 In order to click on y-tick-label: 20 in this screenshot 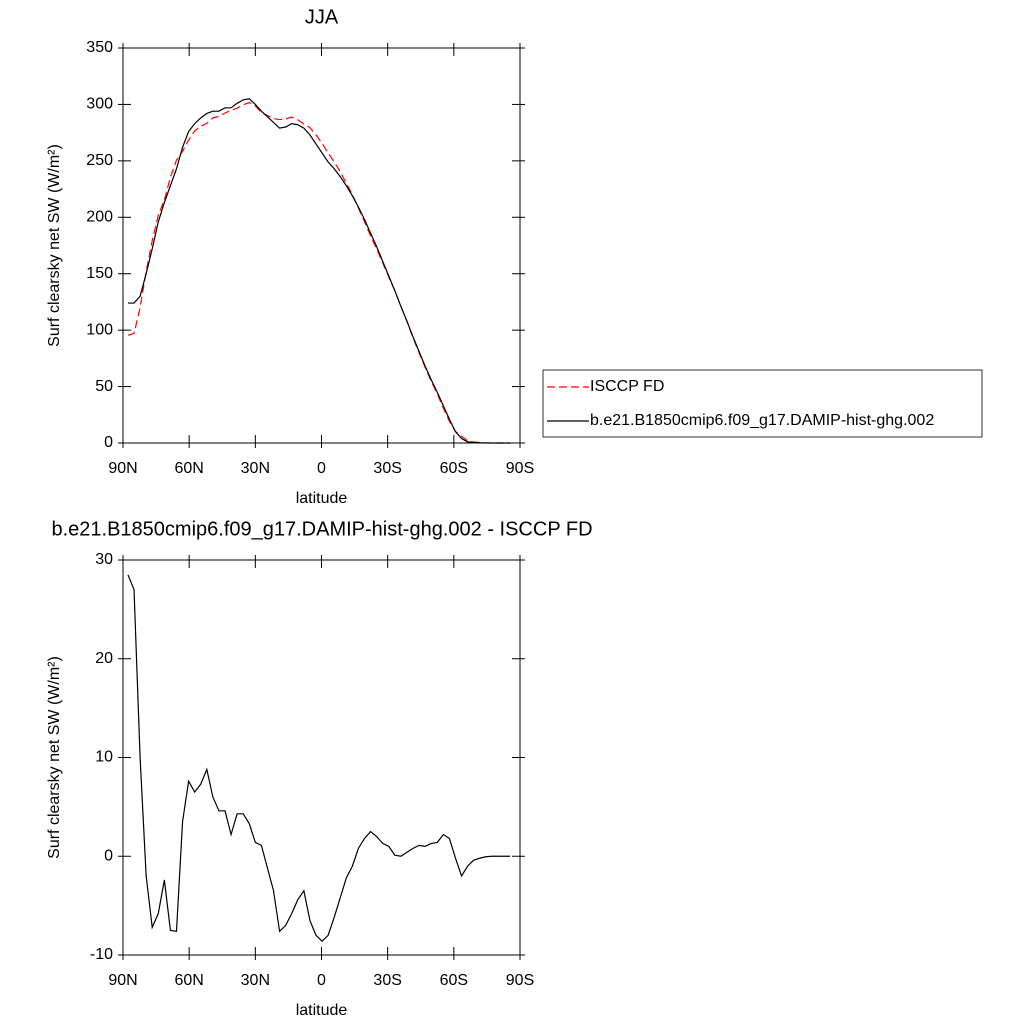, I will do `click(104, 658)`.